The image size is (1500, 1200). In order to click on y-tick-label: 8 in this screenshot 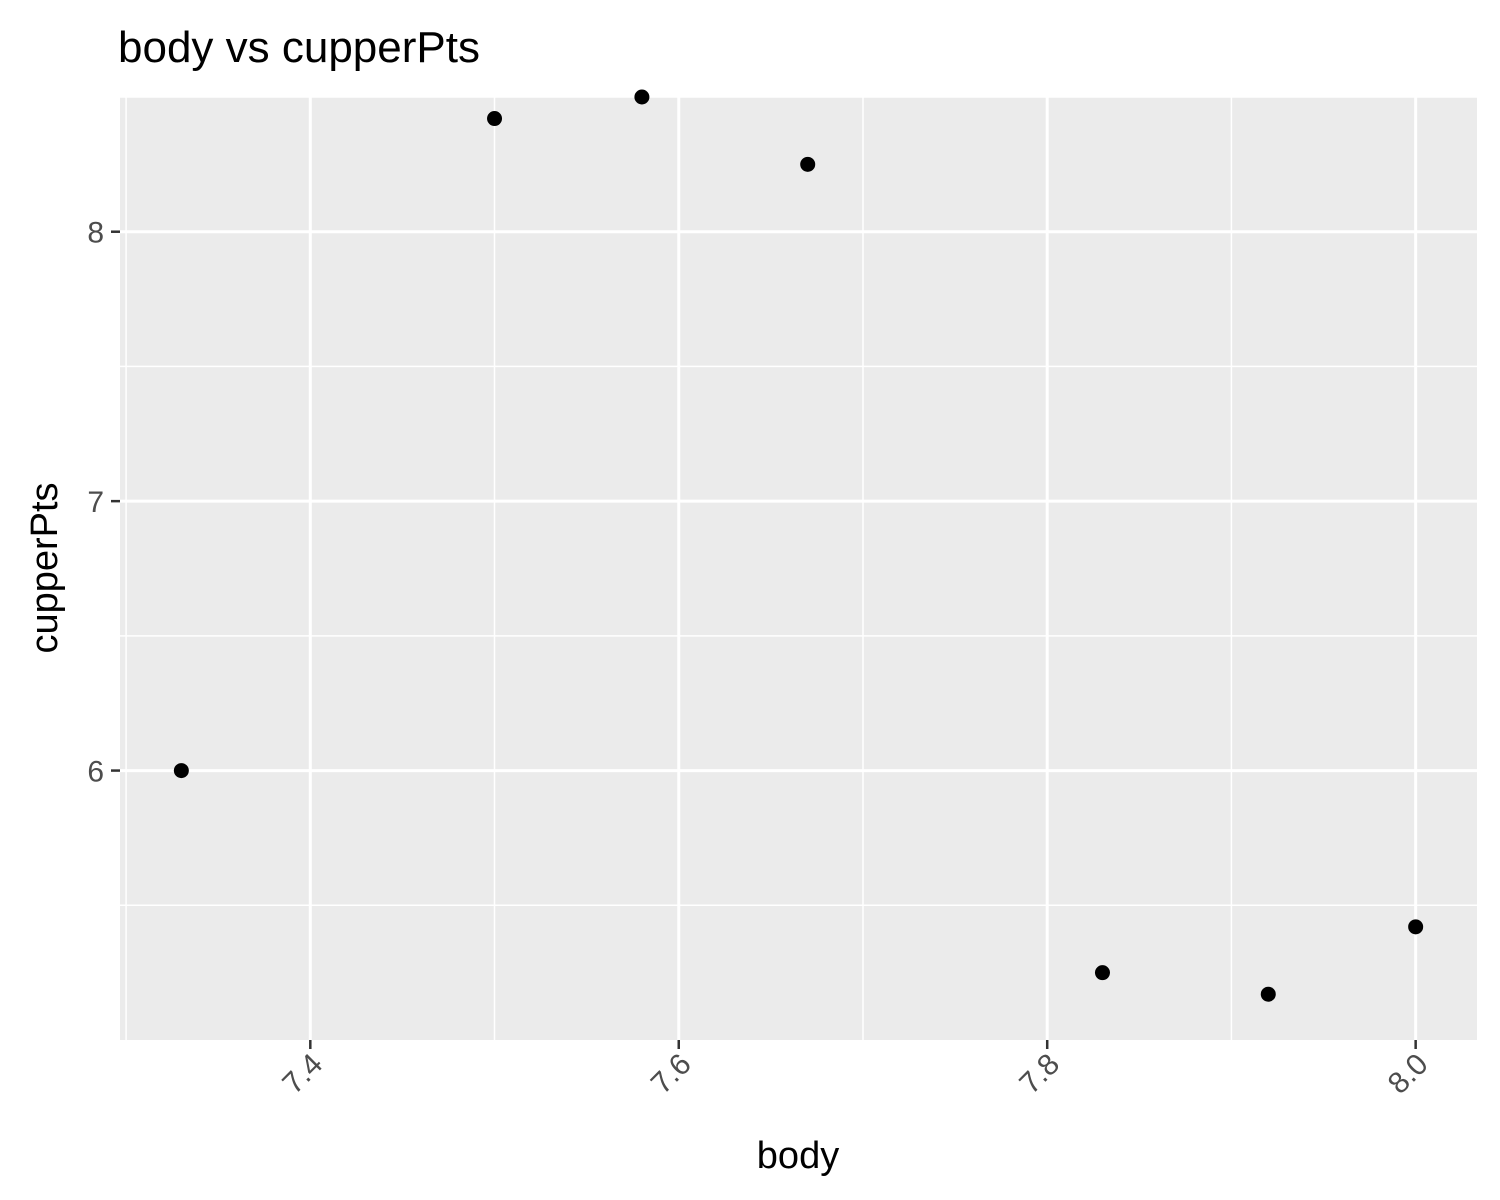, I will do `click(95, 233)`.